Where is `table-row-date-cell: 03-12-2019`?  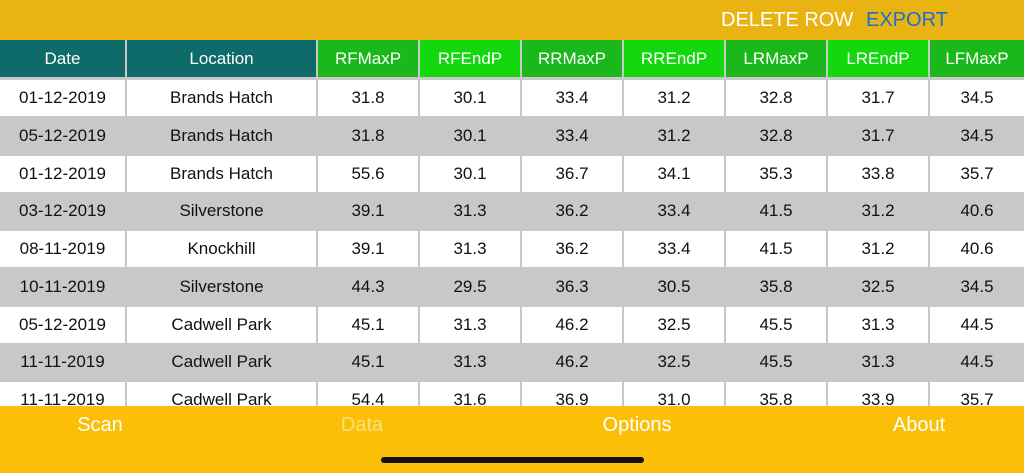
table-row-date-cell: 03-12-2019 is located at coordinates (62, 211).